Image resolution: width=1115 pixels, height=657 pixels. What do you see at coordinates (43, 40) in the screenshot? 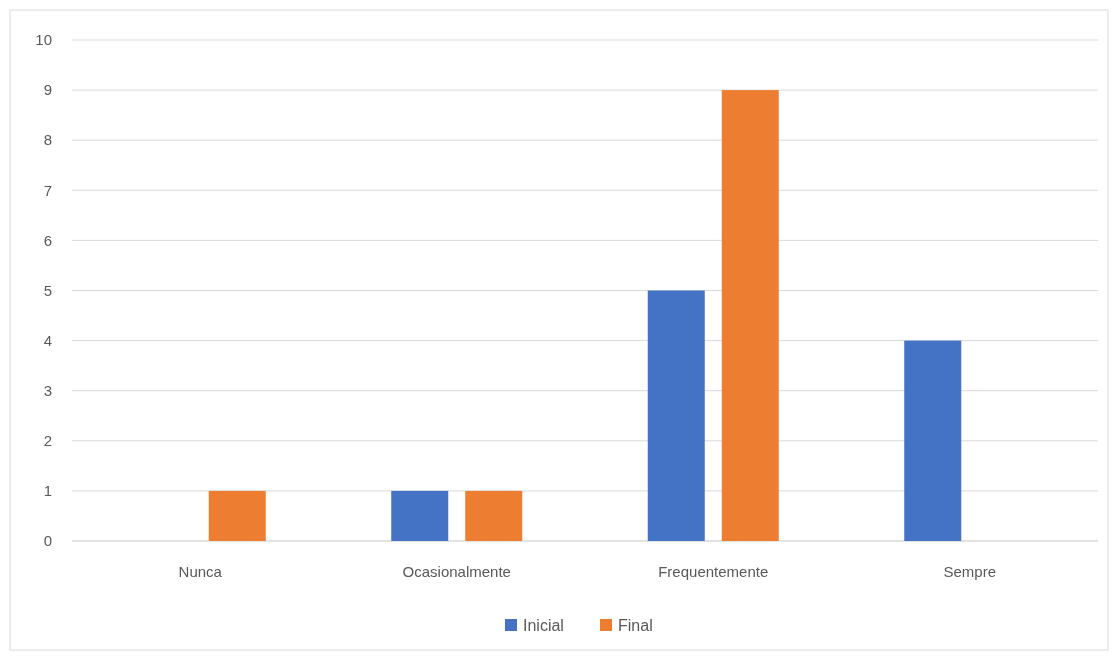
I see `y-tick-label: 10` at bounding box center [43, 40].